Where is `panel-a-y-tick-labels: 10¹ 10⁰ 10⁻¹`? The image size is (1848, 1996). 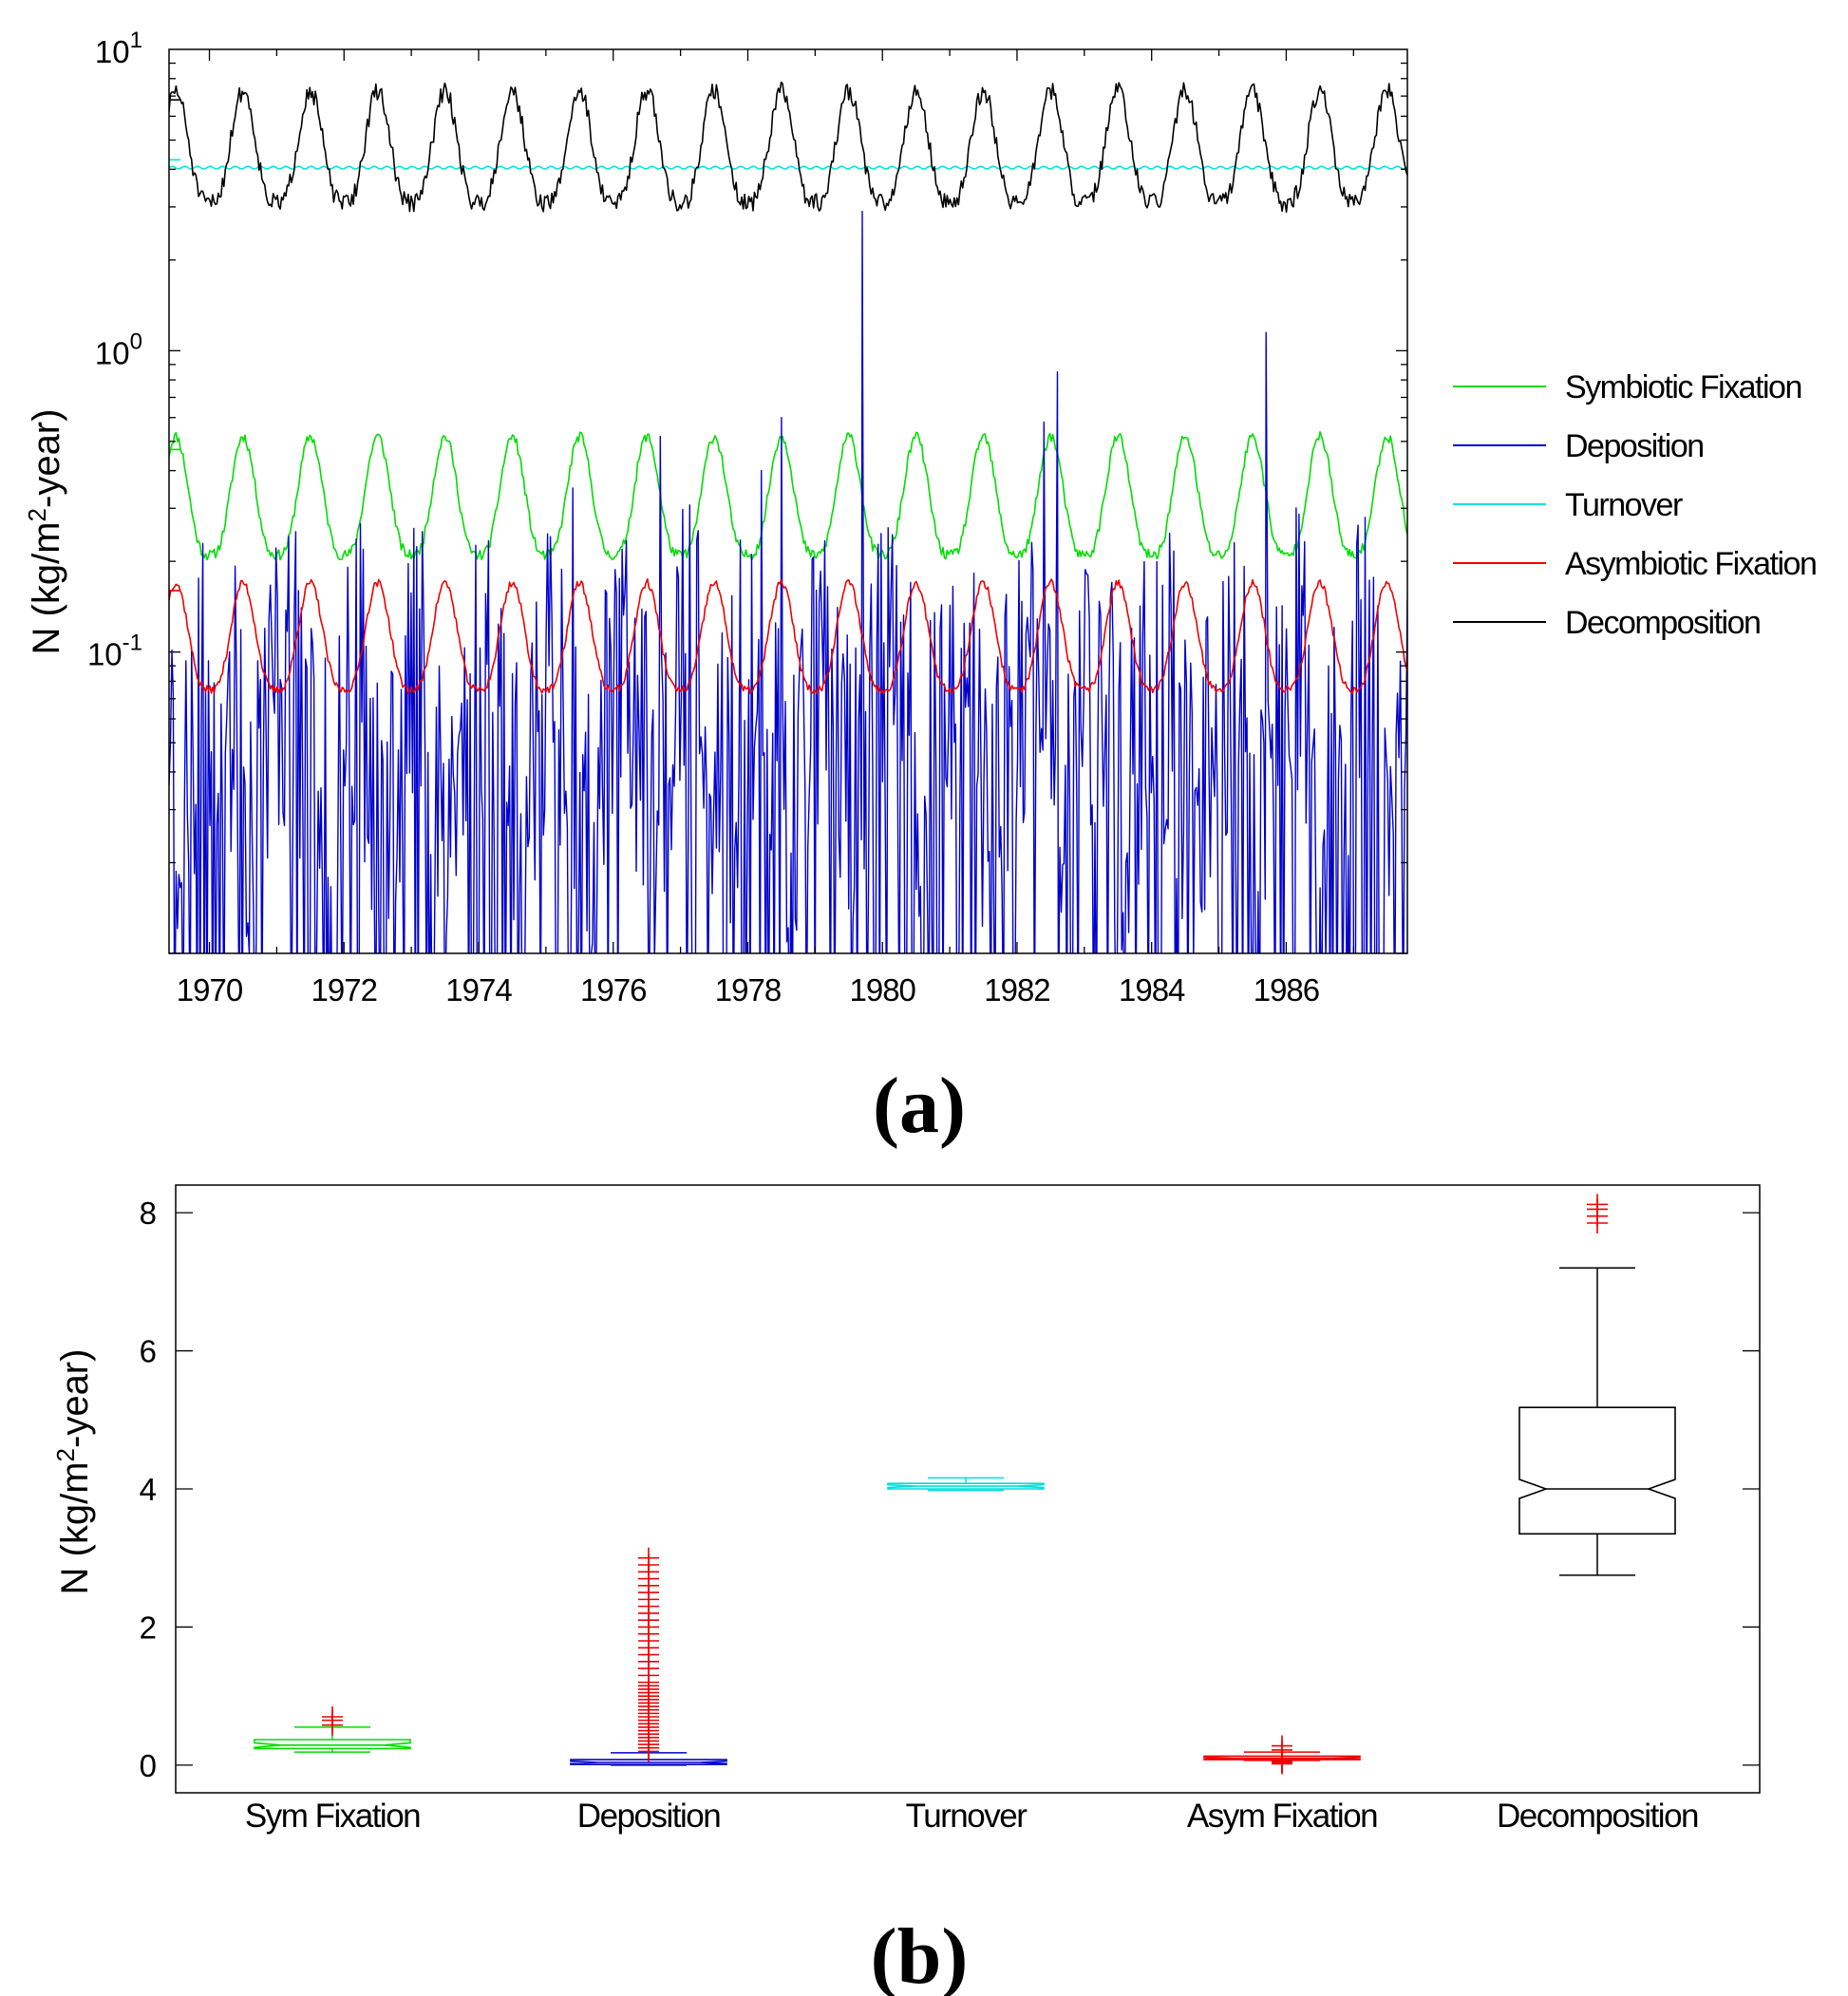 panel-a-y-tick-labels: 10¹ 10⁰ 10⁻¹ is located at coordinates (114, 350).